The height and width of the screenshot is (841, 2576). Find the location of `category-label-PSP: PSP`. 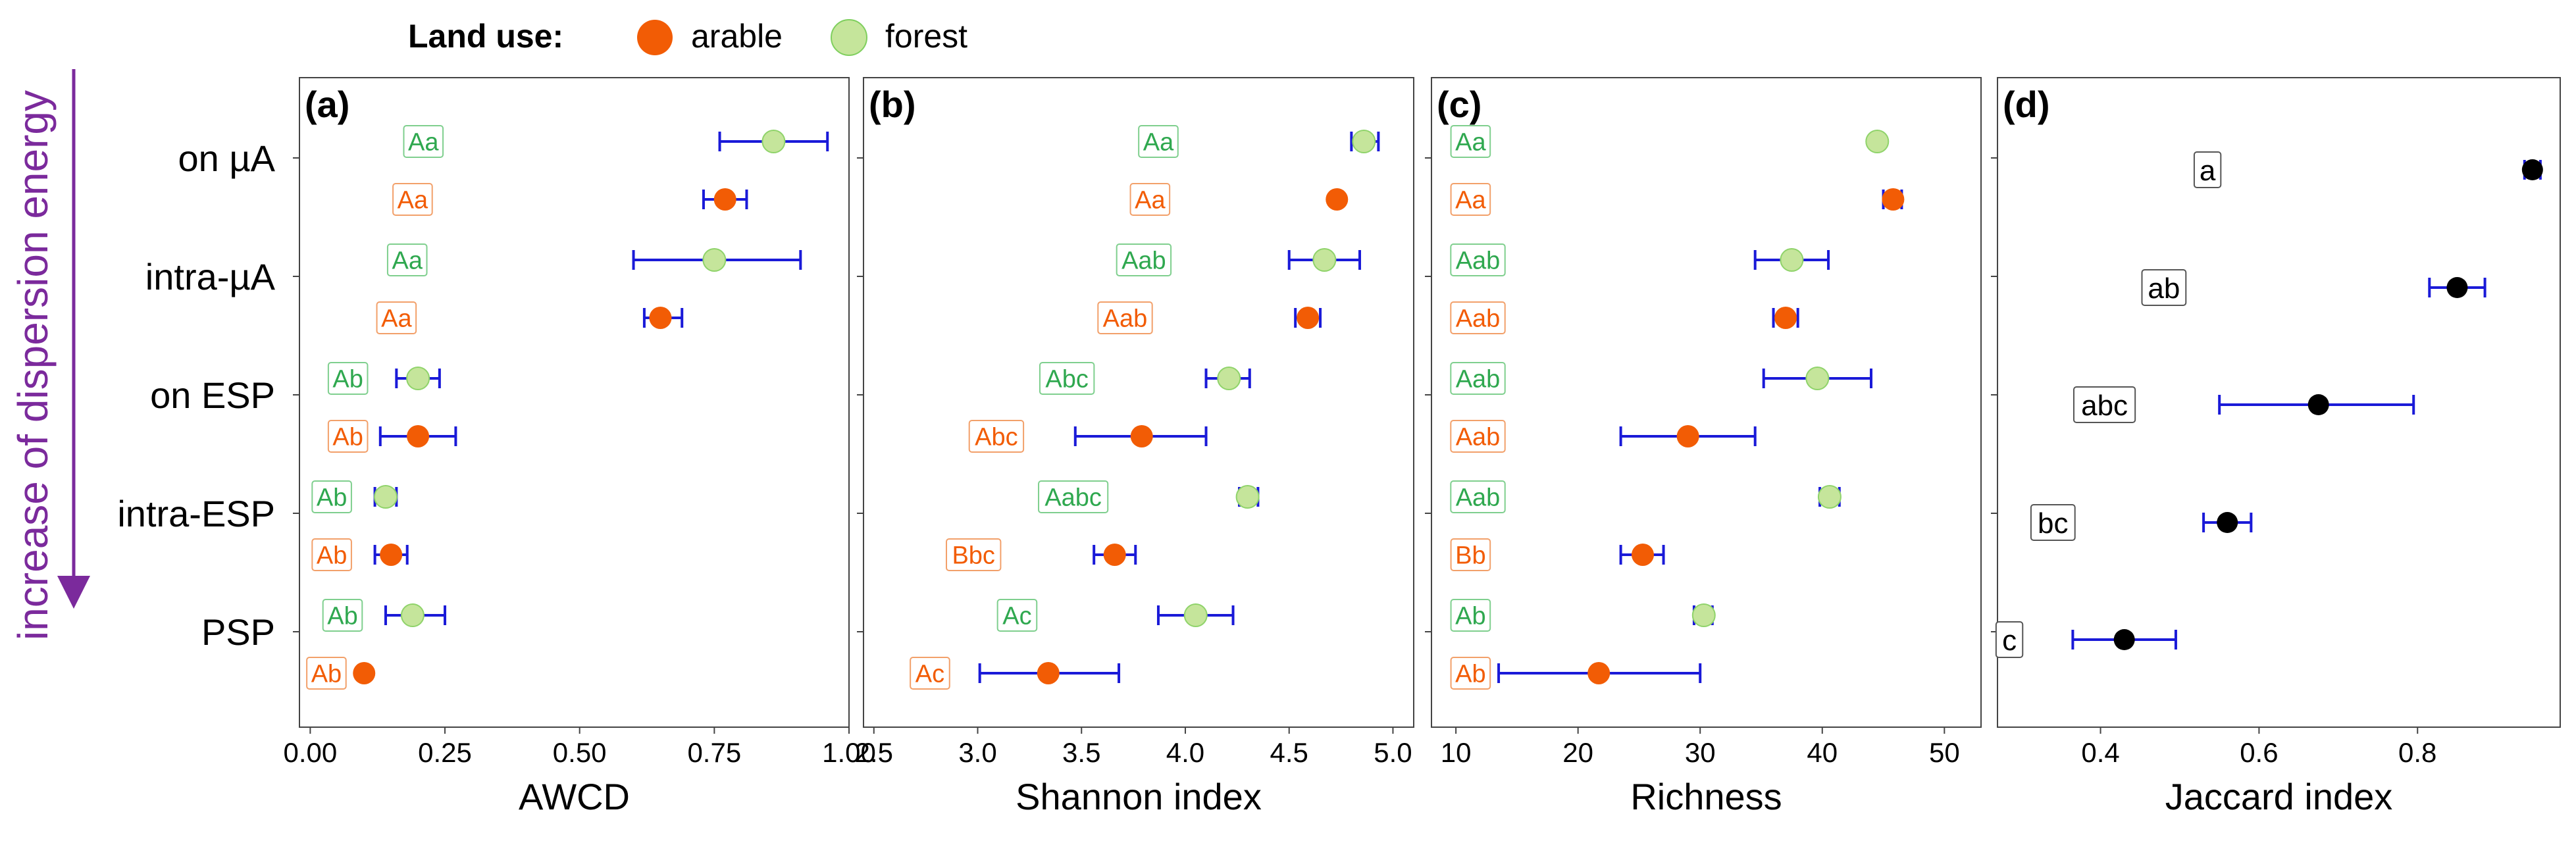

category-label-PSP: PSP is located at coordinates (238, 632).